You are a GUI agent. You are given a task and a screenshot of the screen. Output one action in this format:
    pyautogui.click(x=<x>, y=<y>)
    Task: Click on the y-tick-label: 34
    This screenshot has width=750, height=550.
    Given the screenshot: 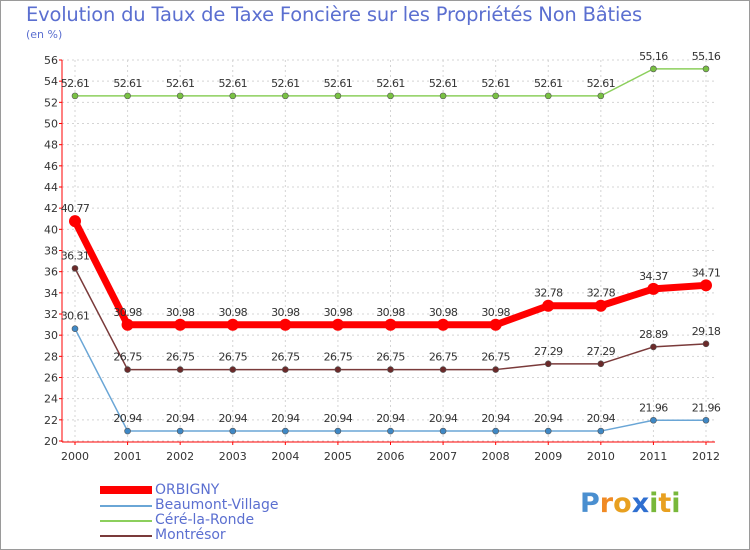 What is the action you would take?
    pyautogui.click(x=51, y=293)
    